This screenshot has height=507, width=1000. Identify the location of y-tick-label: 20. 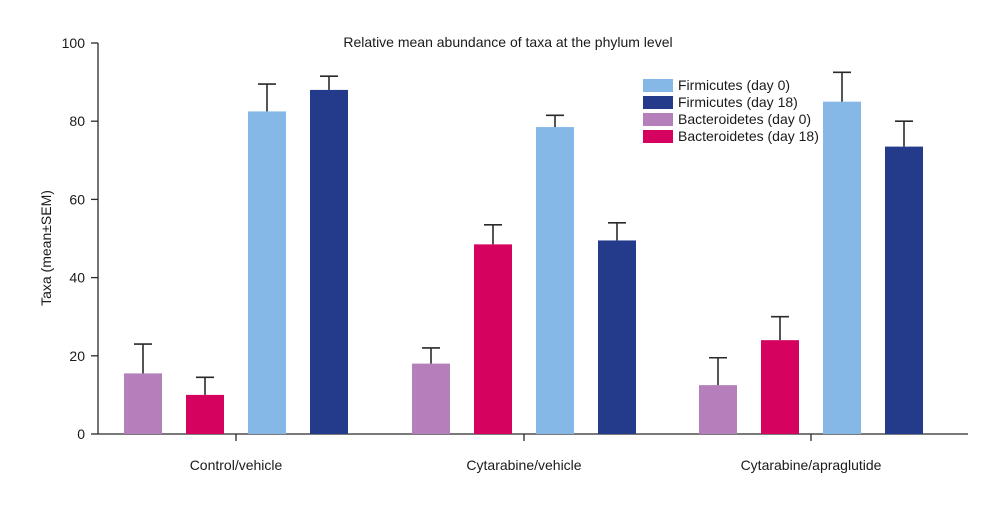
(77, 356).